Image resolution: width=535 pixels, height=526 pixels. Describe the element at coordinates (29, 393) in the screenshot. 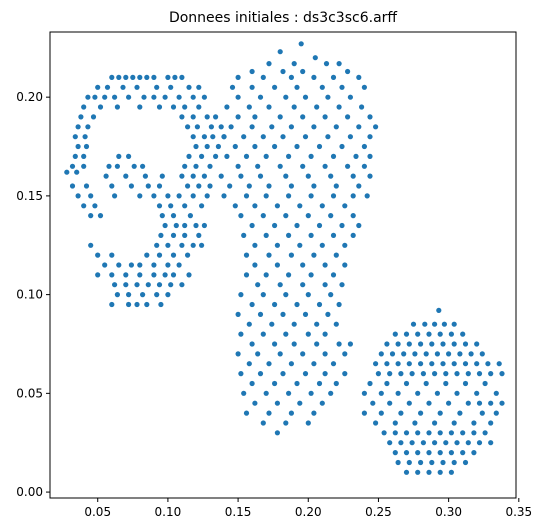

I see `y-tick-label: 0.05` at that location.